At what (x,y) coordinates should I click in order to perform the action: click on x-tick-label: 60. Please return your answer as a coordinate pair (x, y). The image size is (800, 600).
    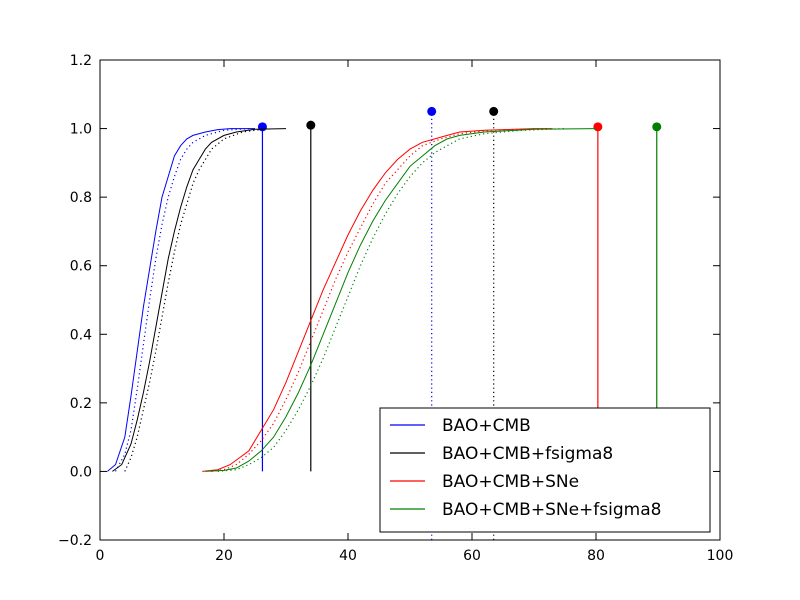
    Looking at the image, I should click on (472, 556).